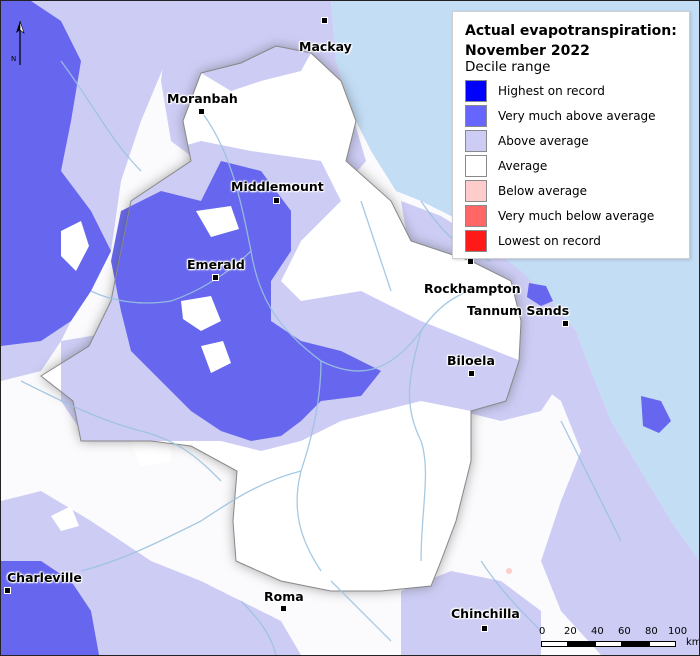 This screenshot has height=656, width=700. Describe the element at coordinates (615, 640) in the screenshot. I see `scale-bar: 0 20 40 60 80 100 km` at that location.